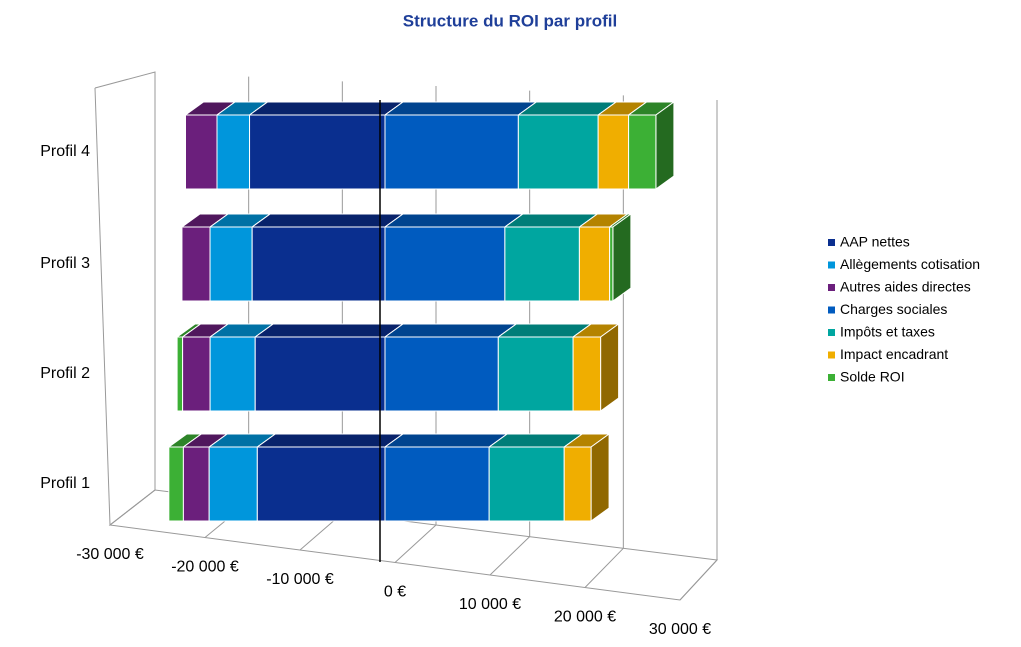 The image size is (1021, 647). I want to click on x-tick-label: -20 000 €, so click(205, 567).